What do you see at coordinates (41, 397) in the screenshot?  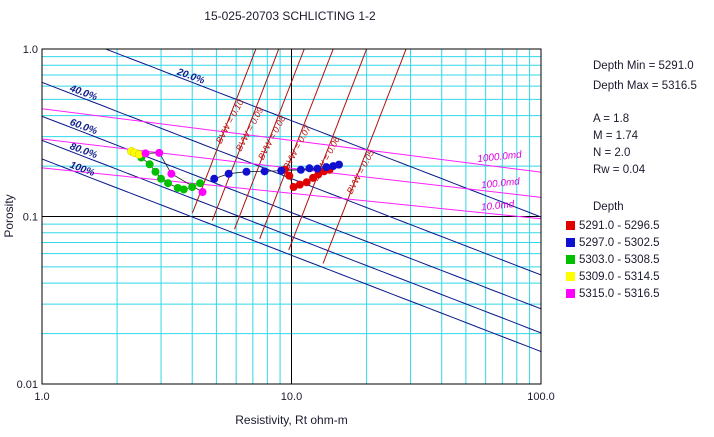 I see `x-tick-label: 1.0` at bounding box center [41, 397].